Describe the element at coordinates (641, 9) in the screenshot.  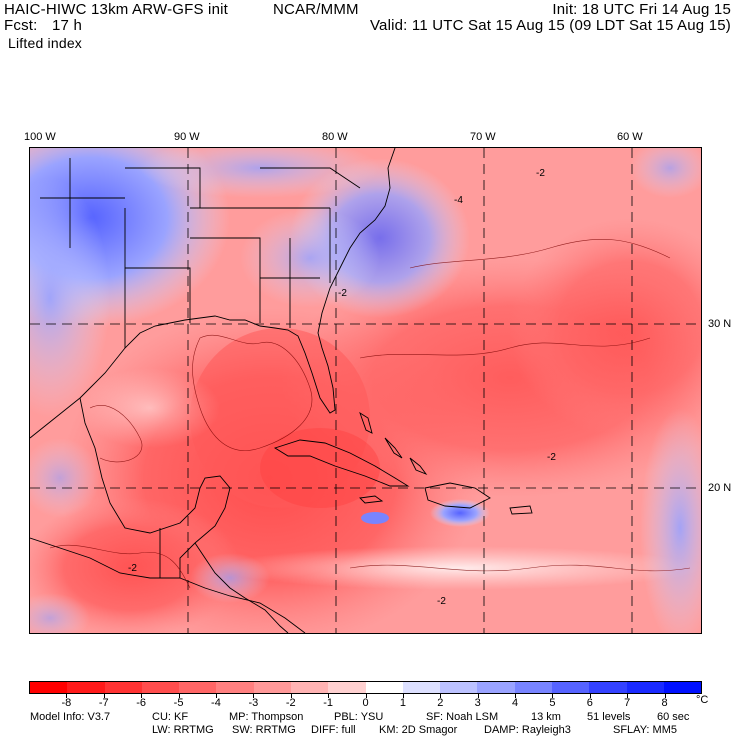
I see `init-time: Init: 18 UTC Fri 14 Aug 15` at that location.